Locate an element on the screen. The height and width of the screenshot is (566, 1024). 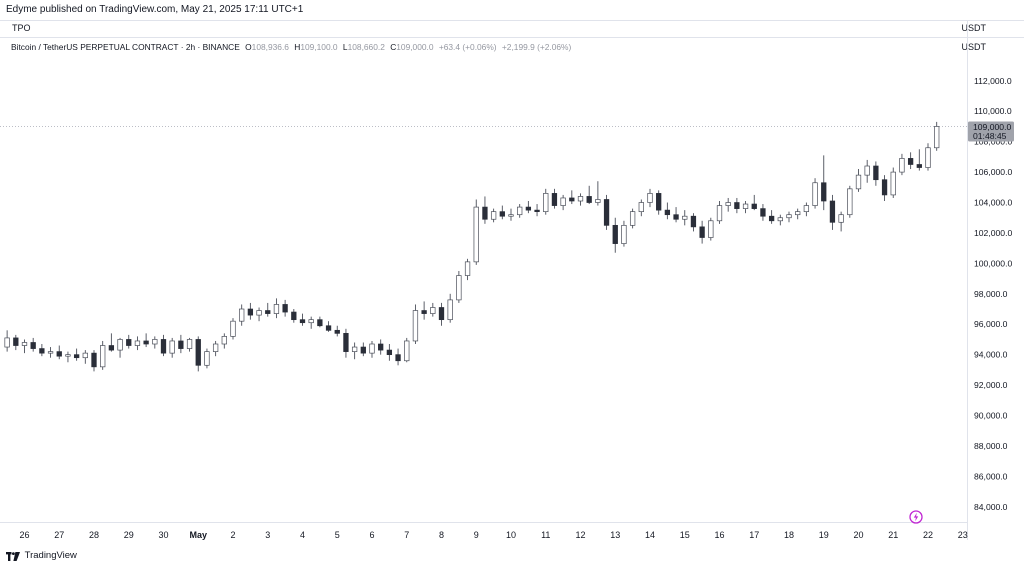
footer-brand-text: TradingView is located at coordinates (50, 555).